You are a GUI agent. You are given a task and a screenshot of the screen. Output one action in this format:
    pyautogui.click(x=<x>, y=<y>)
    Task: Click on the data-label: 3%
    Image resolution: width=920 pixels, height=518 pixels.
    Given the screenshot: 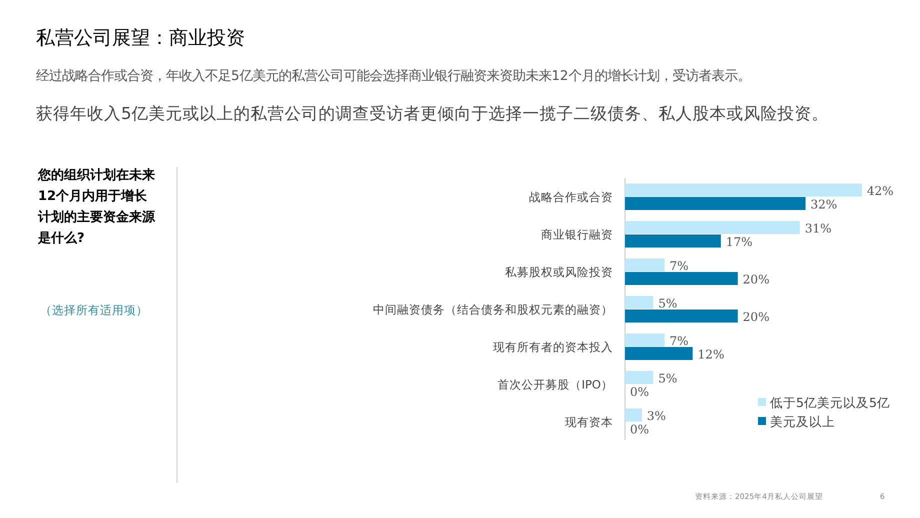 What is the action you would take?
    pyautogui.click(x=656, y=416)
    